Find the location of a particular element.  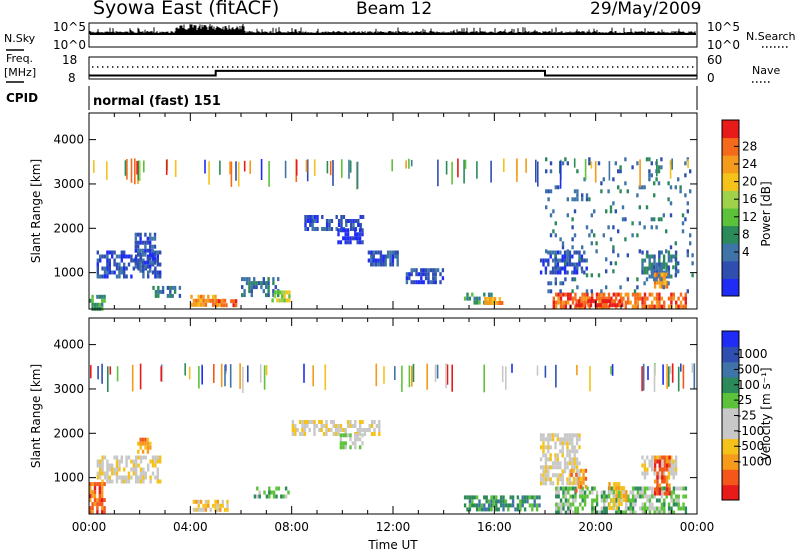

velocity-colorbar-label: -25 is located at coordinates (747, 416).